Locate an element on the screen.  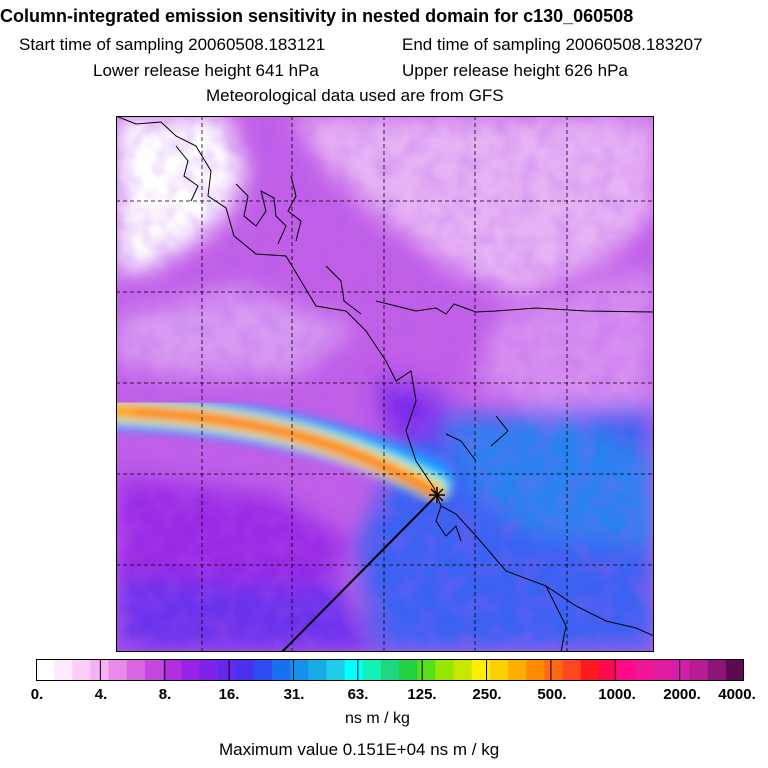
colorbar-cells is located at coordinates (390, 670).